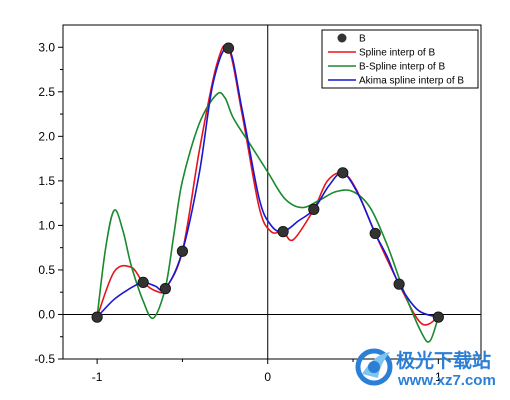  I want to click on watermark-url: www.xz7.com, so click(447, 380).